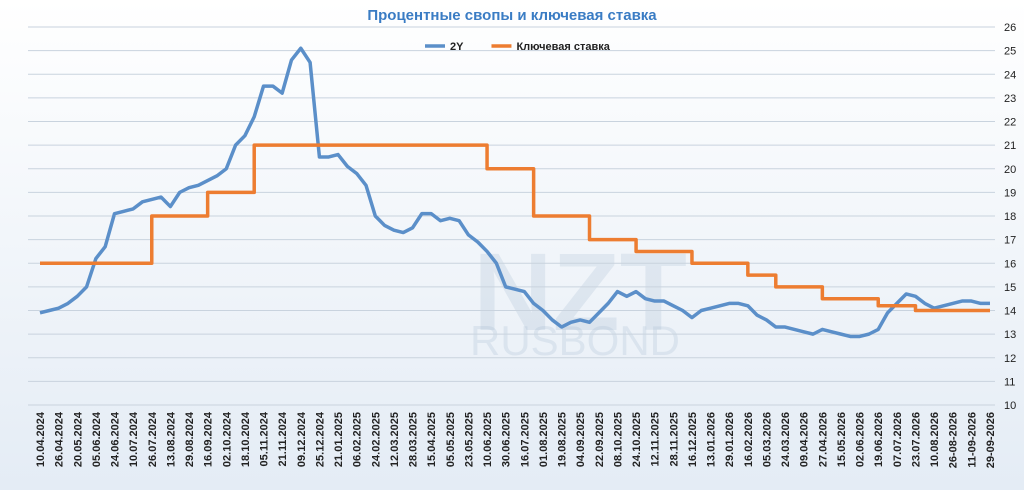  I want to click on y-tick-label: 23, so click(1010, 99).